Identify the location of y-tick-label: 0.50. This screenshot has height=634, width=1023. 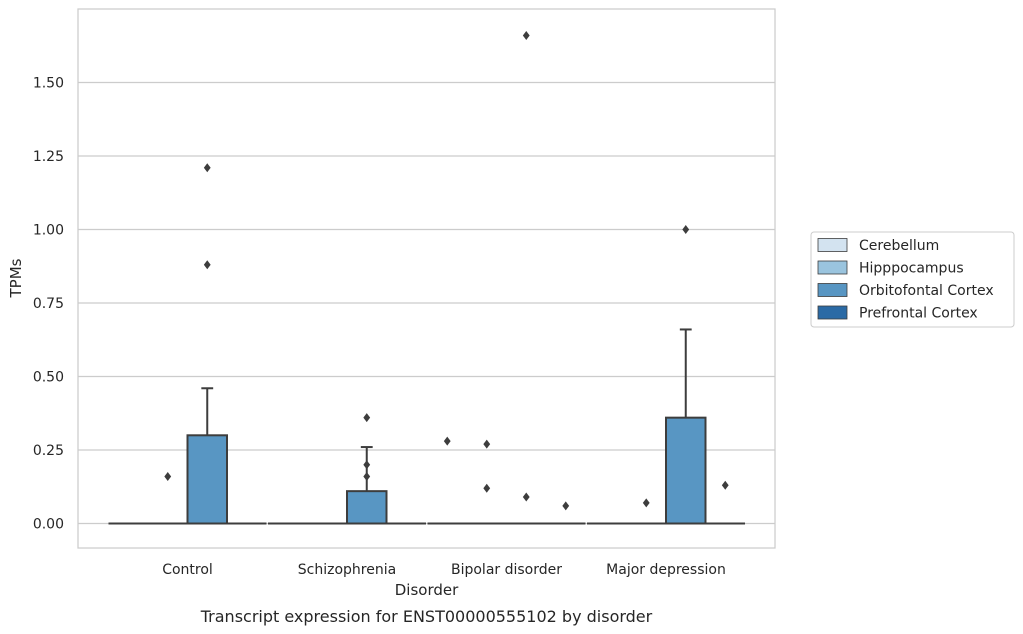
(48, 378).